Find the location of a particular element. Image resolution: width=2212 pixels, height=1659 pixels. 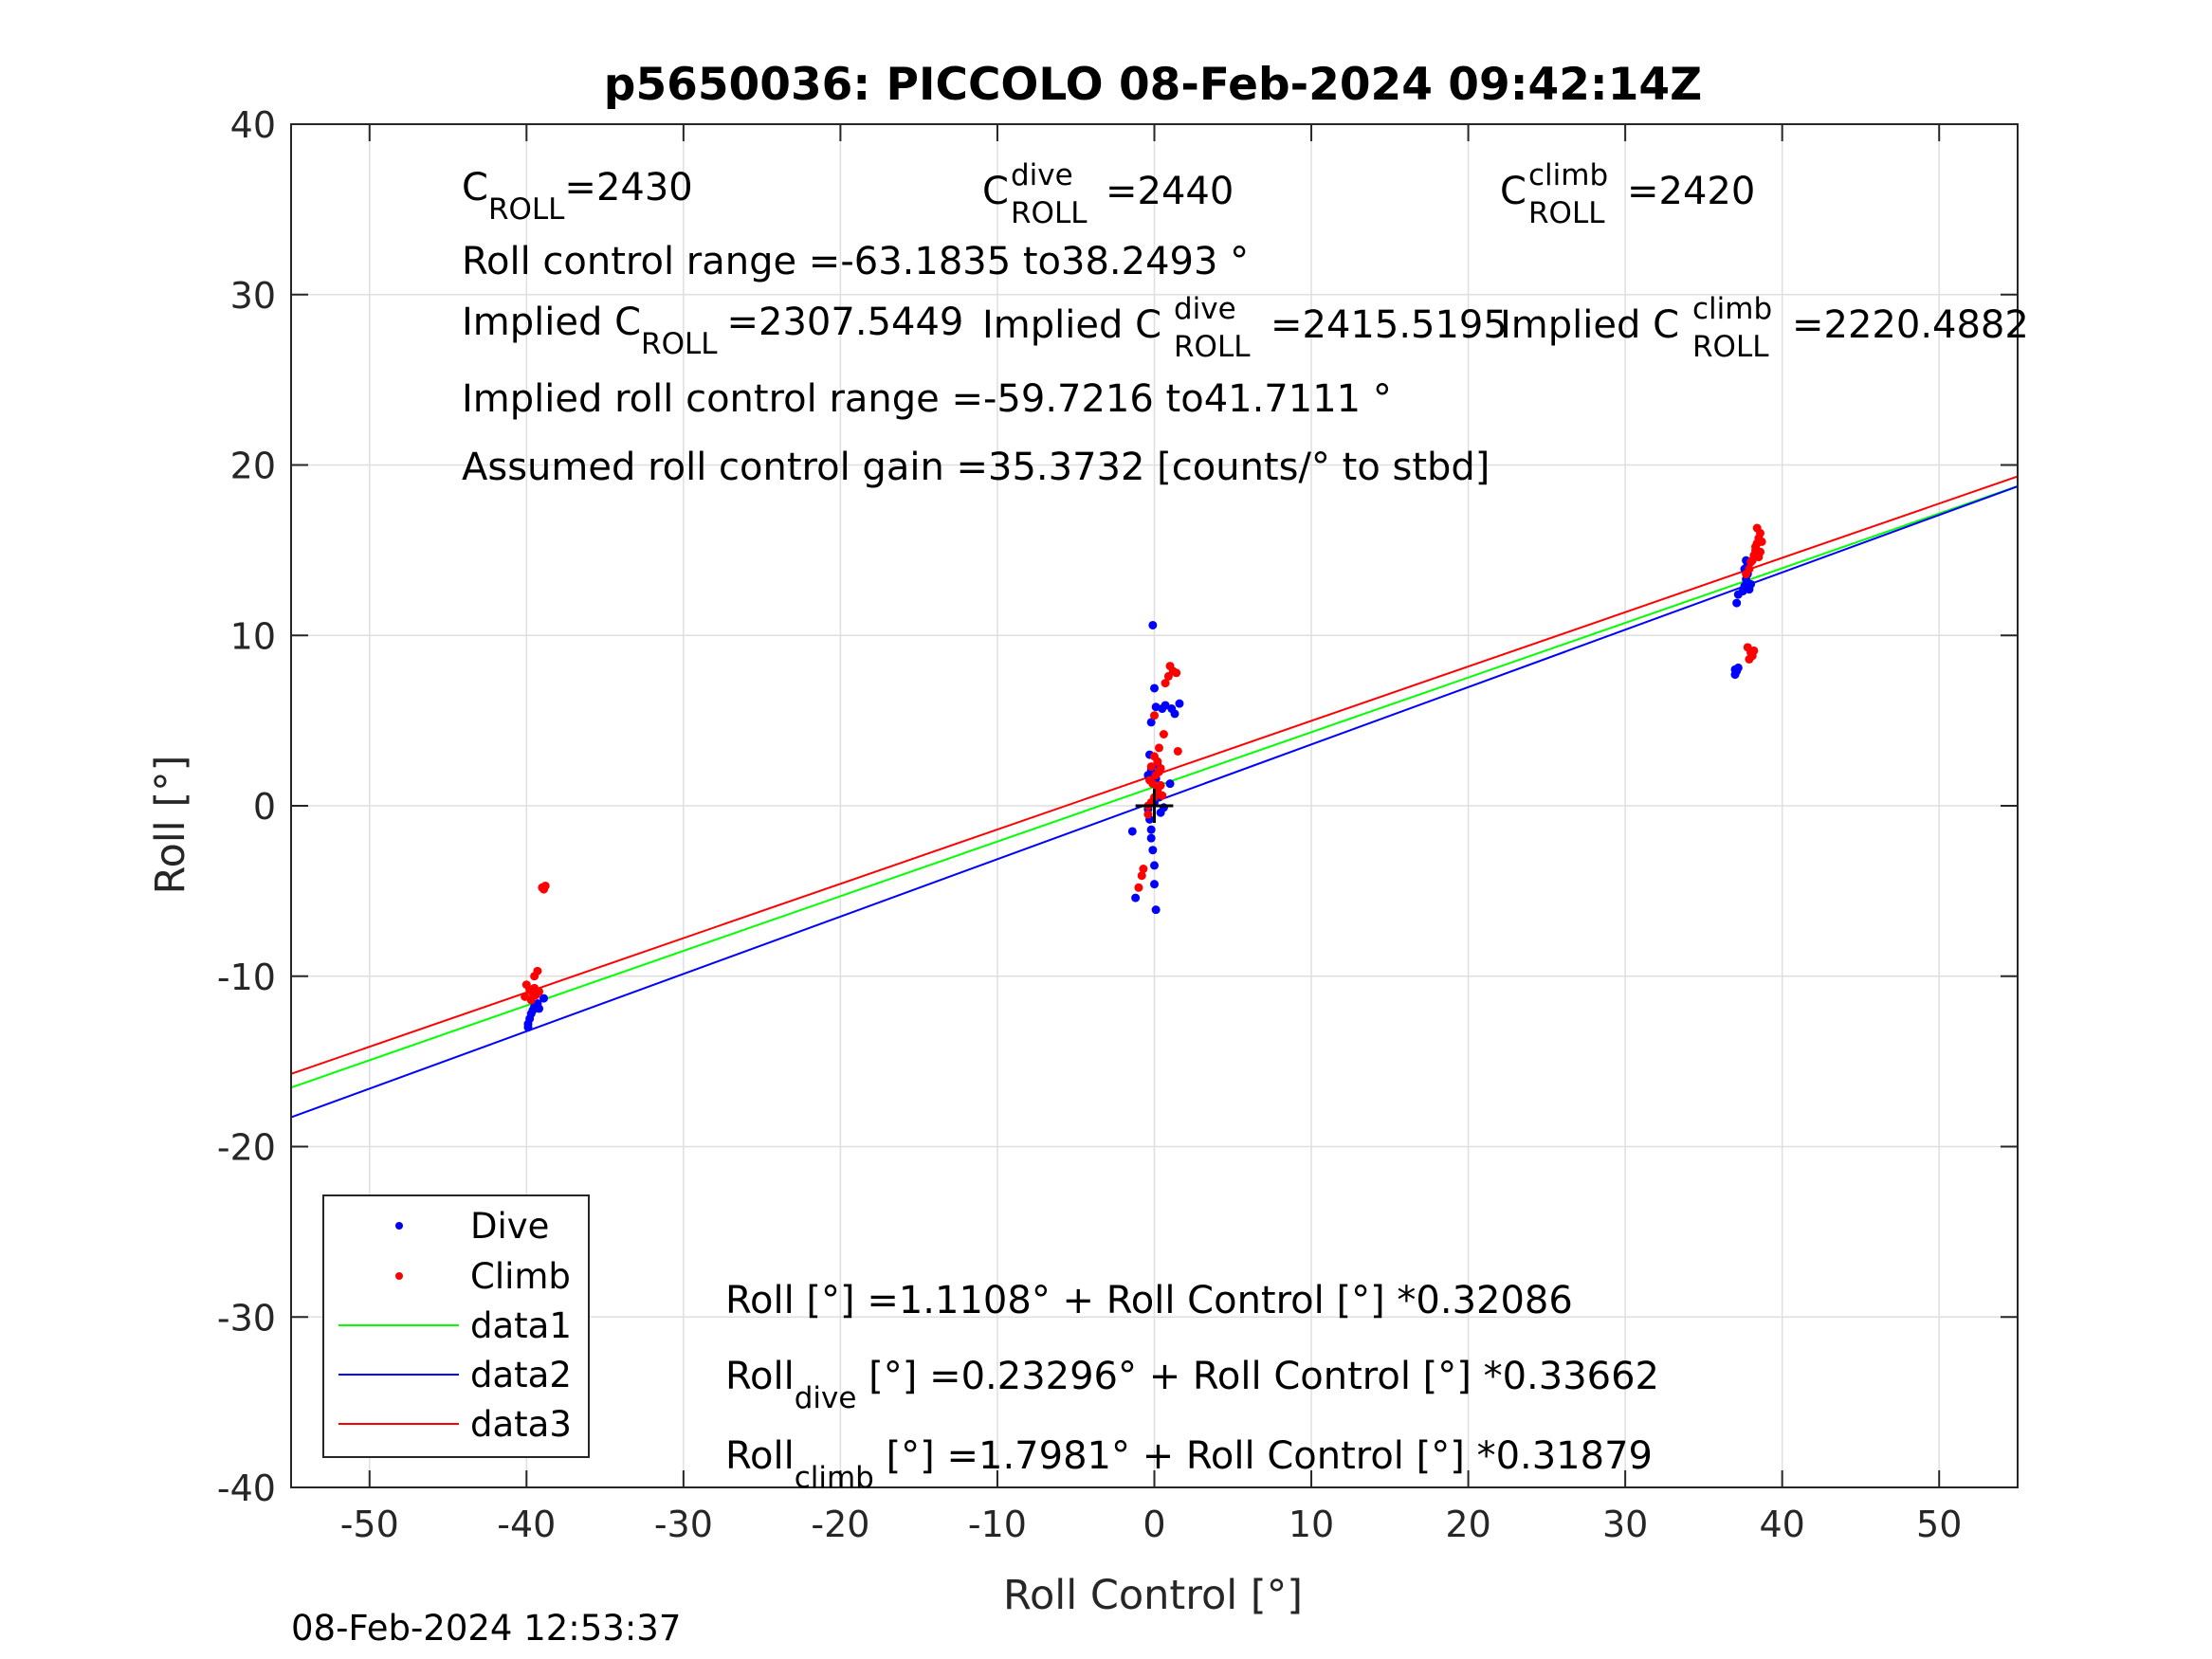

y-tick-label: 20 is located at coordinates (253, 466).